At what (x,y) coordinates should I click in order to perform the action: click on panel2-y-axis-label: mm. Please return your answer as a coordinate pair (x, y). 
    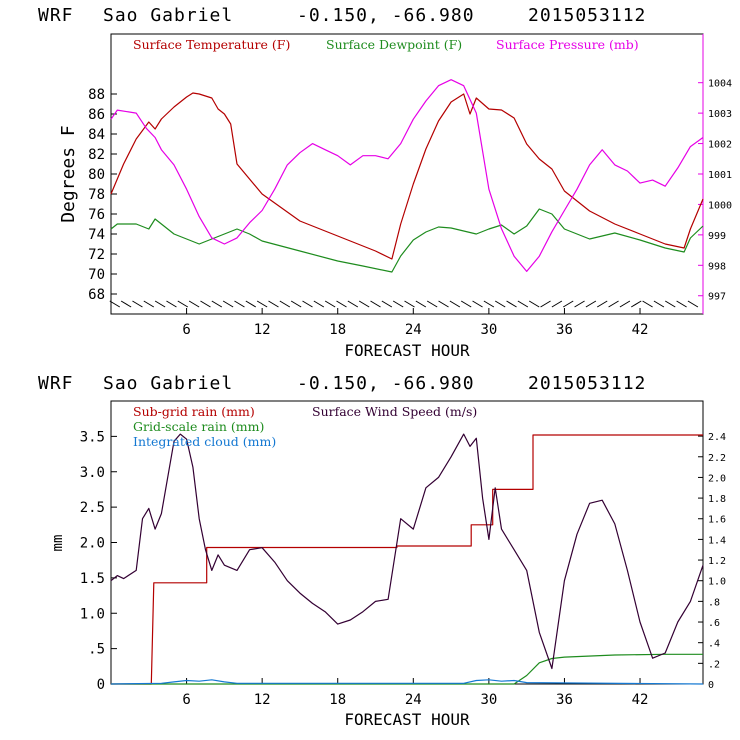
    Looking at the image, I should click on (58, 543).